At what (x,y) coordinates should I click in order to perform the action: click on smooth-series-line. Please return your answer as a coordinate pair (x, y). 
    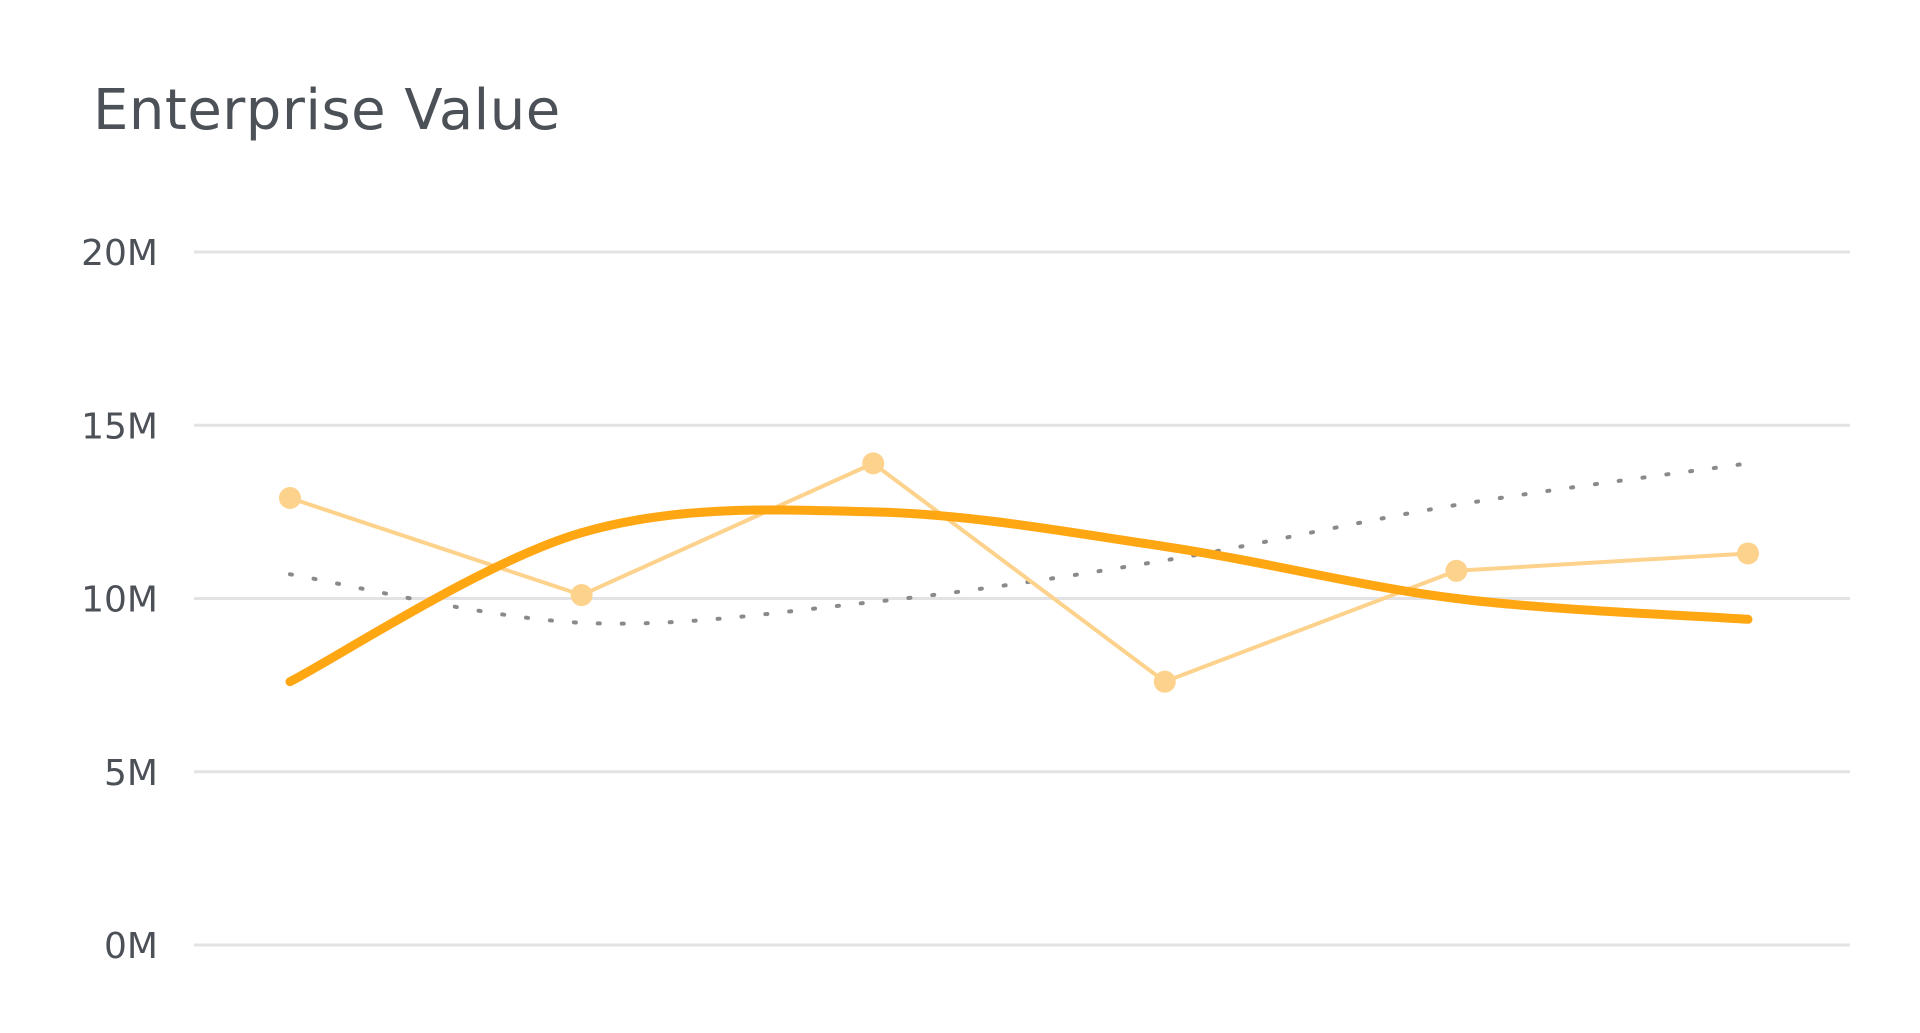
    Looking at the image, I should click on (1019, 596).